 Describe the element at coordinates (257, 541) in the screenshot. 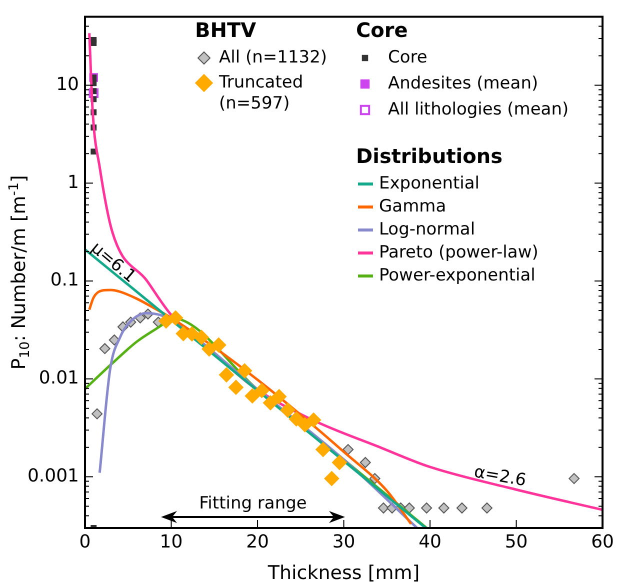

I see `x-tick-label: 20` at that location.